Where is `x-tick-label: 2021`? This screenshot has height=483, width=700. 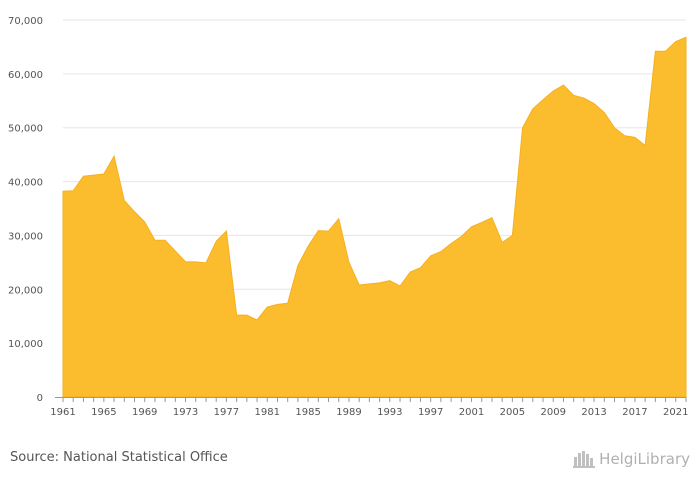
x-tick-label: 2021 is located at coordinates (675, 412).